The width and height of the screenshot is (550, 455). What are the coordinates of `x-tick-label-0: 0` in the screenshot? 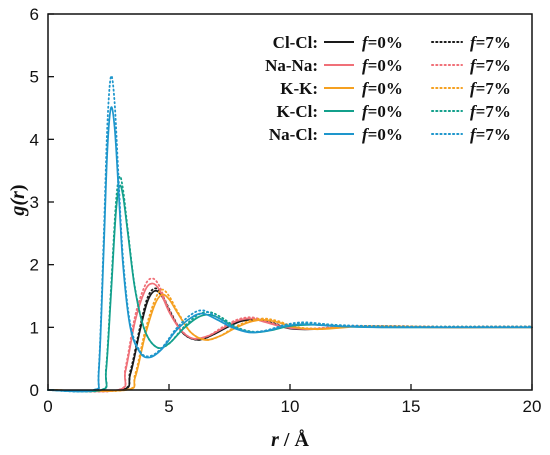 It's located at (47, 406).